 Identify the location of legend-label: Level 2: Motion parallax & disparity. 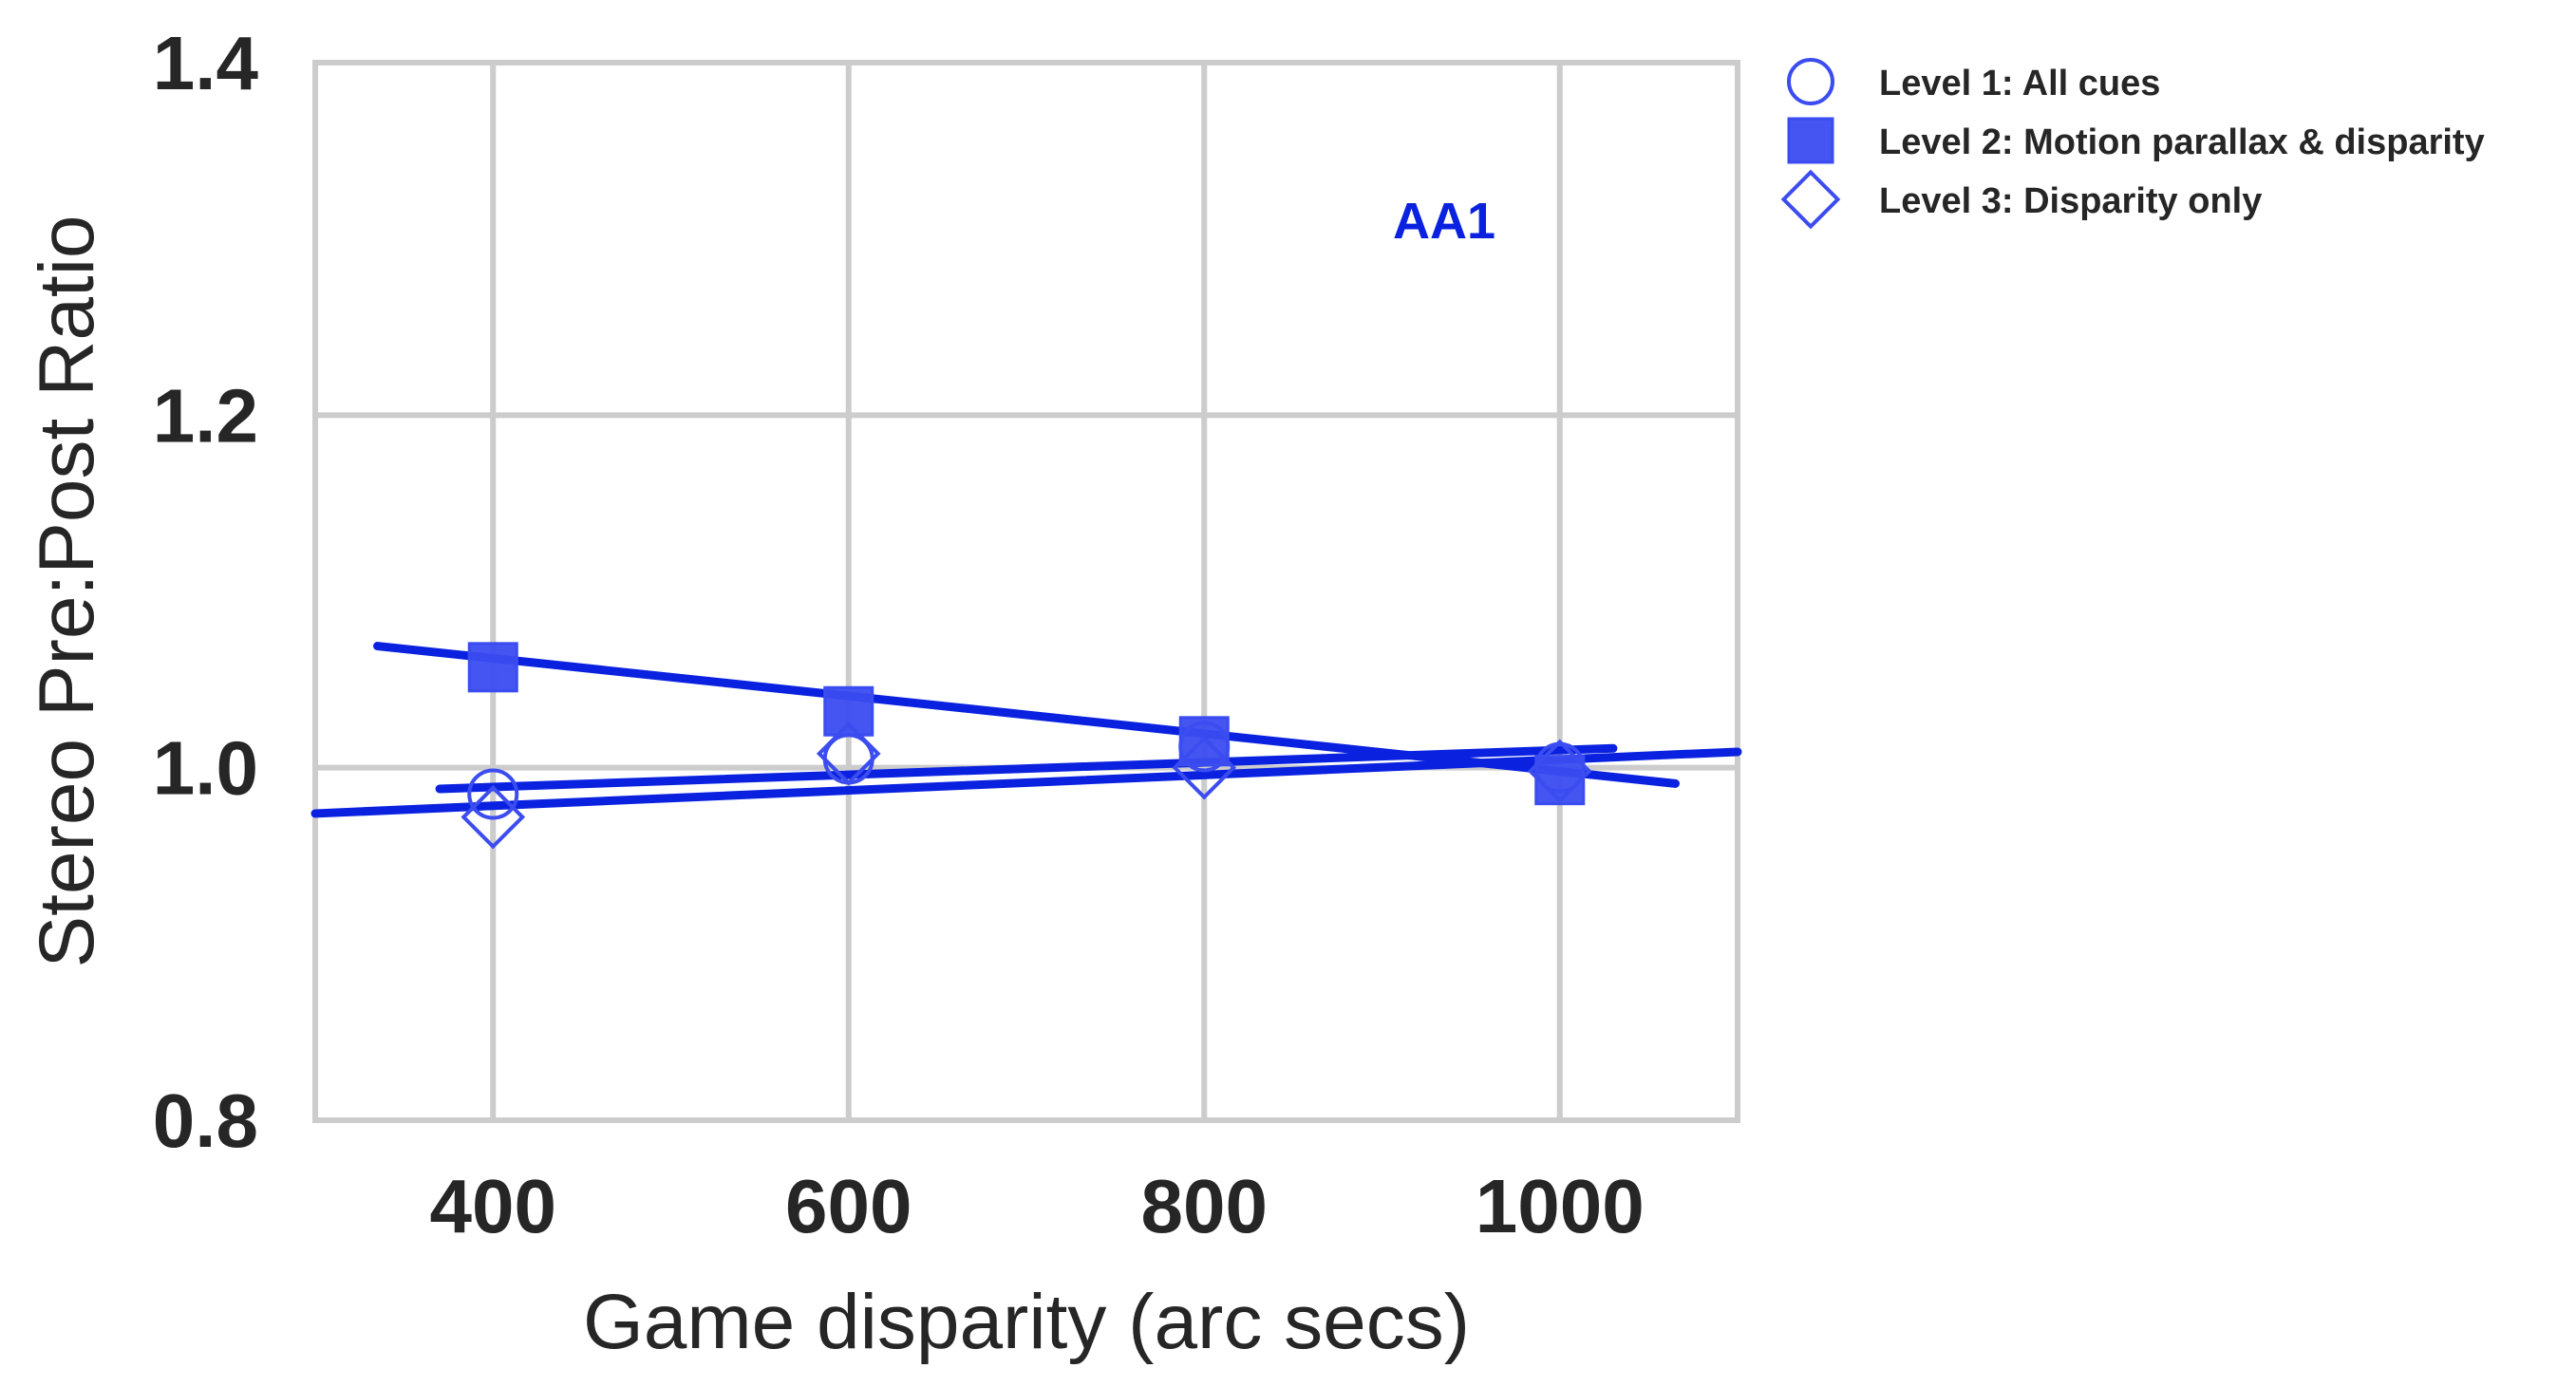
(2182, 142).